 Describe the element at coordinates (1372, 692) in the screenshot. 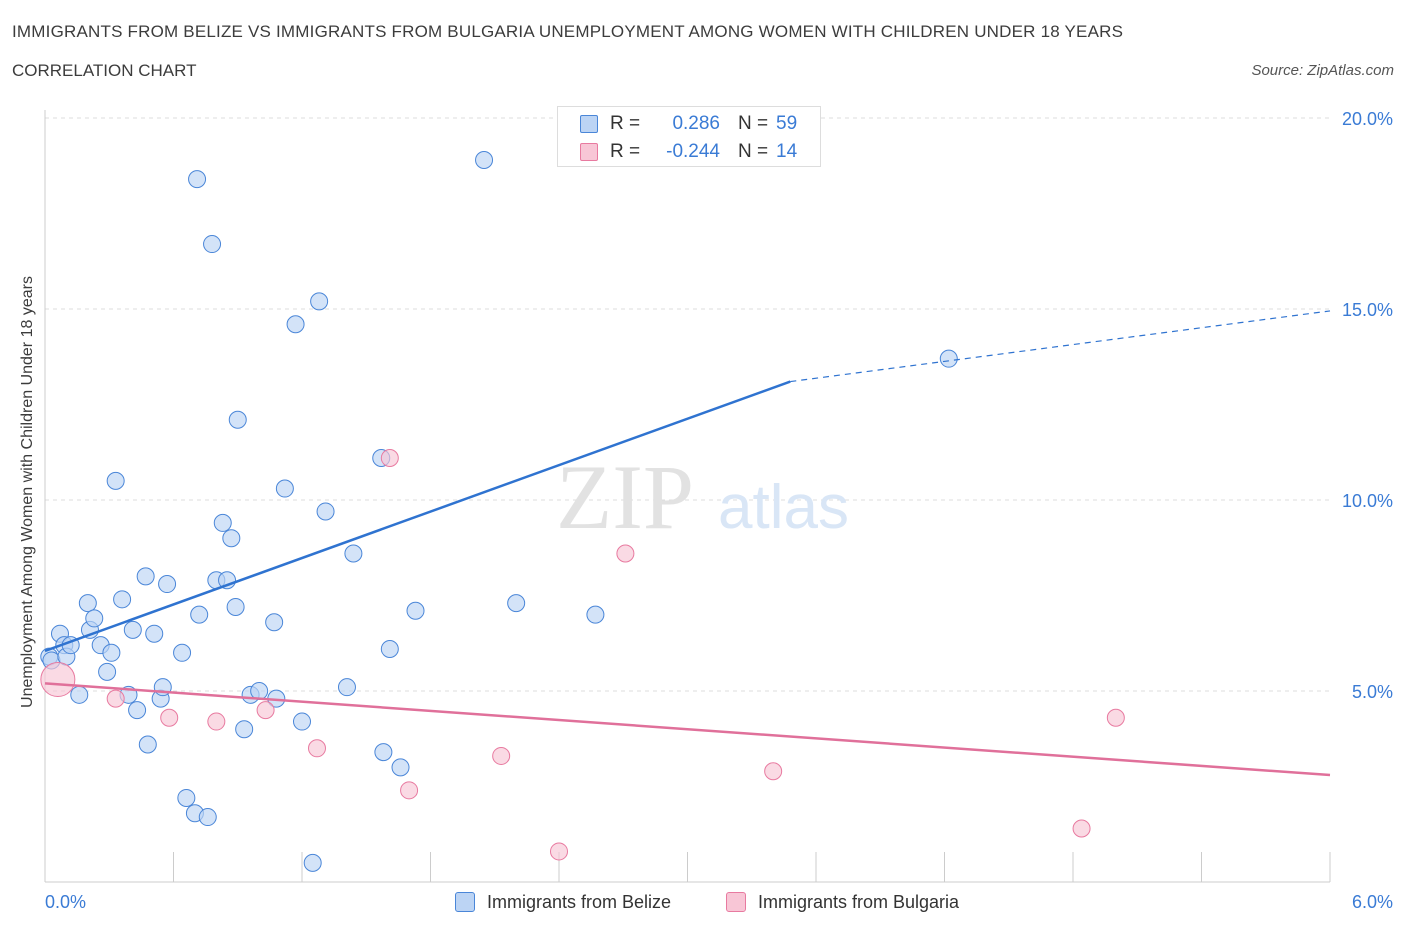

I see `y-tick-label: 5.0%` at that location.